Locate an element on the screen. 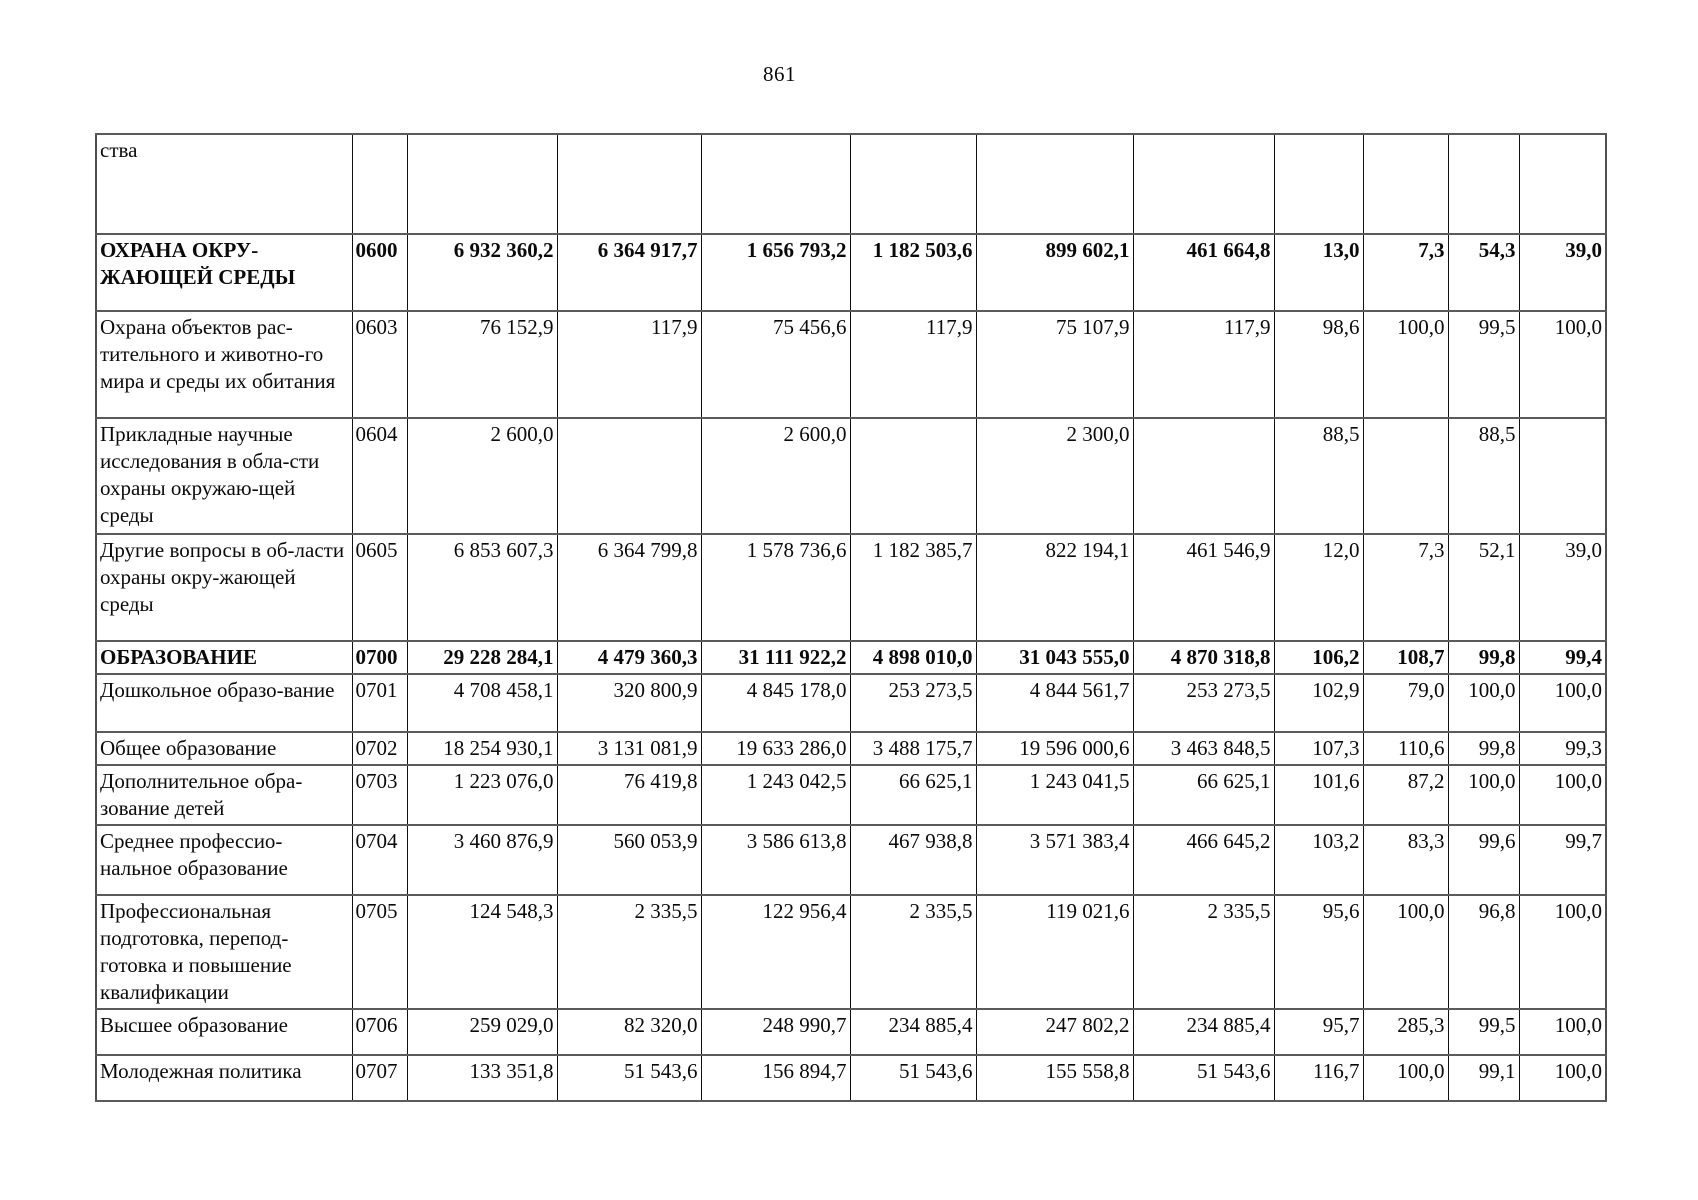  row-value-cell: 4 845 178,0 is located at coordinates (775, 703).